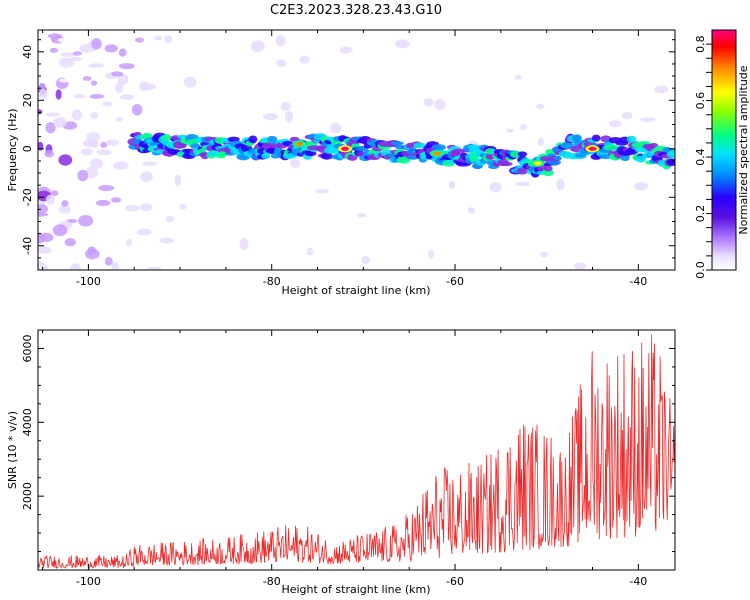 Image resolution: width=750 pixels, height=600 pixels. Describe the element at coordinates (700, 101) in the screenshot. I see `colorbar-tick-label: 0.6` at that location.